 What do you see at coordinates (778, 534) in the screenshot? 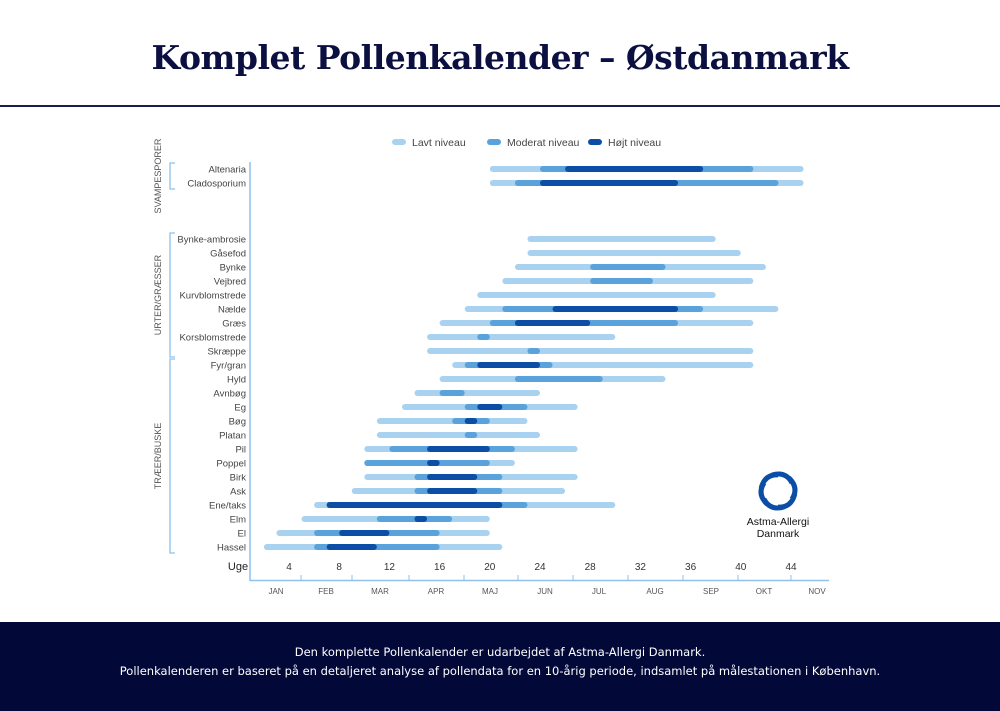
I see `logo-line2: Danmark` at bounding box center [778, 534].